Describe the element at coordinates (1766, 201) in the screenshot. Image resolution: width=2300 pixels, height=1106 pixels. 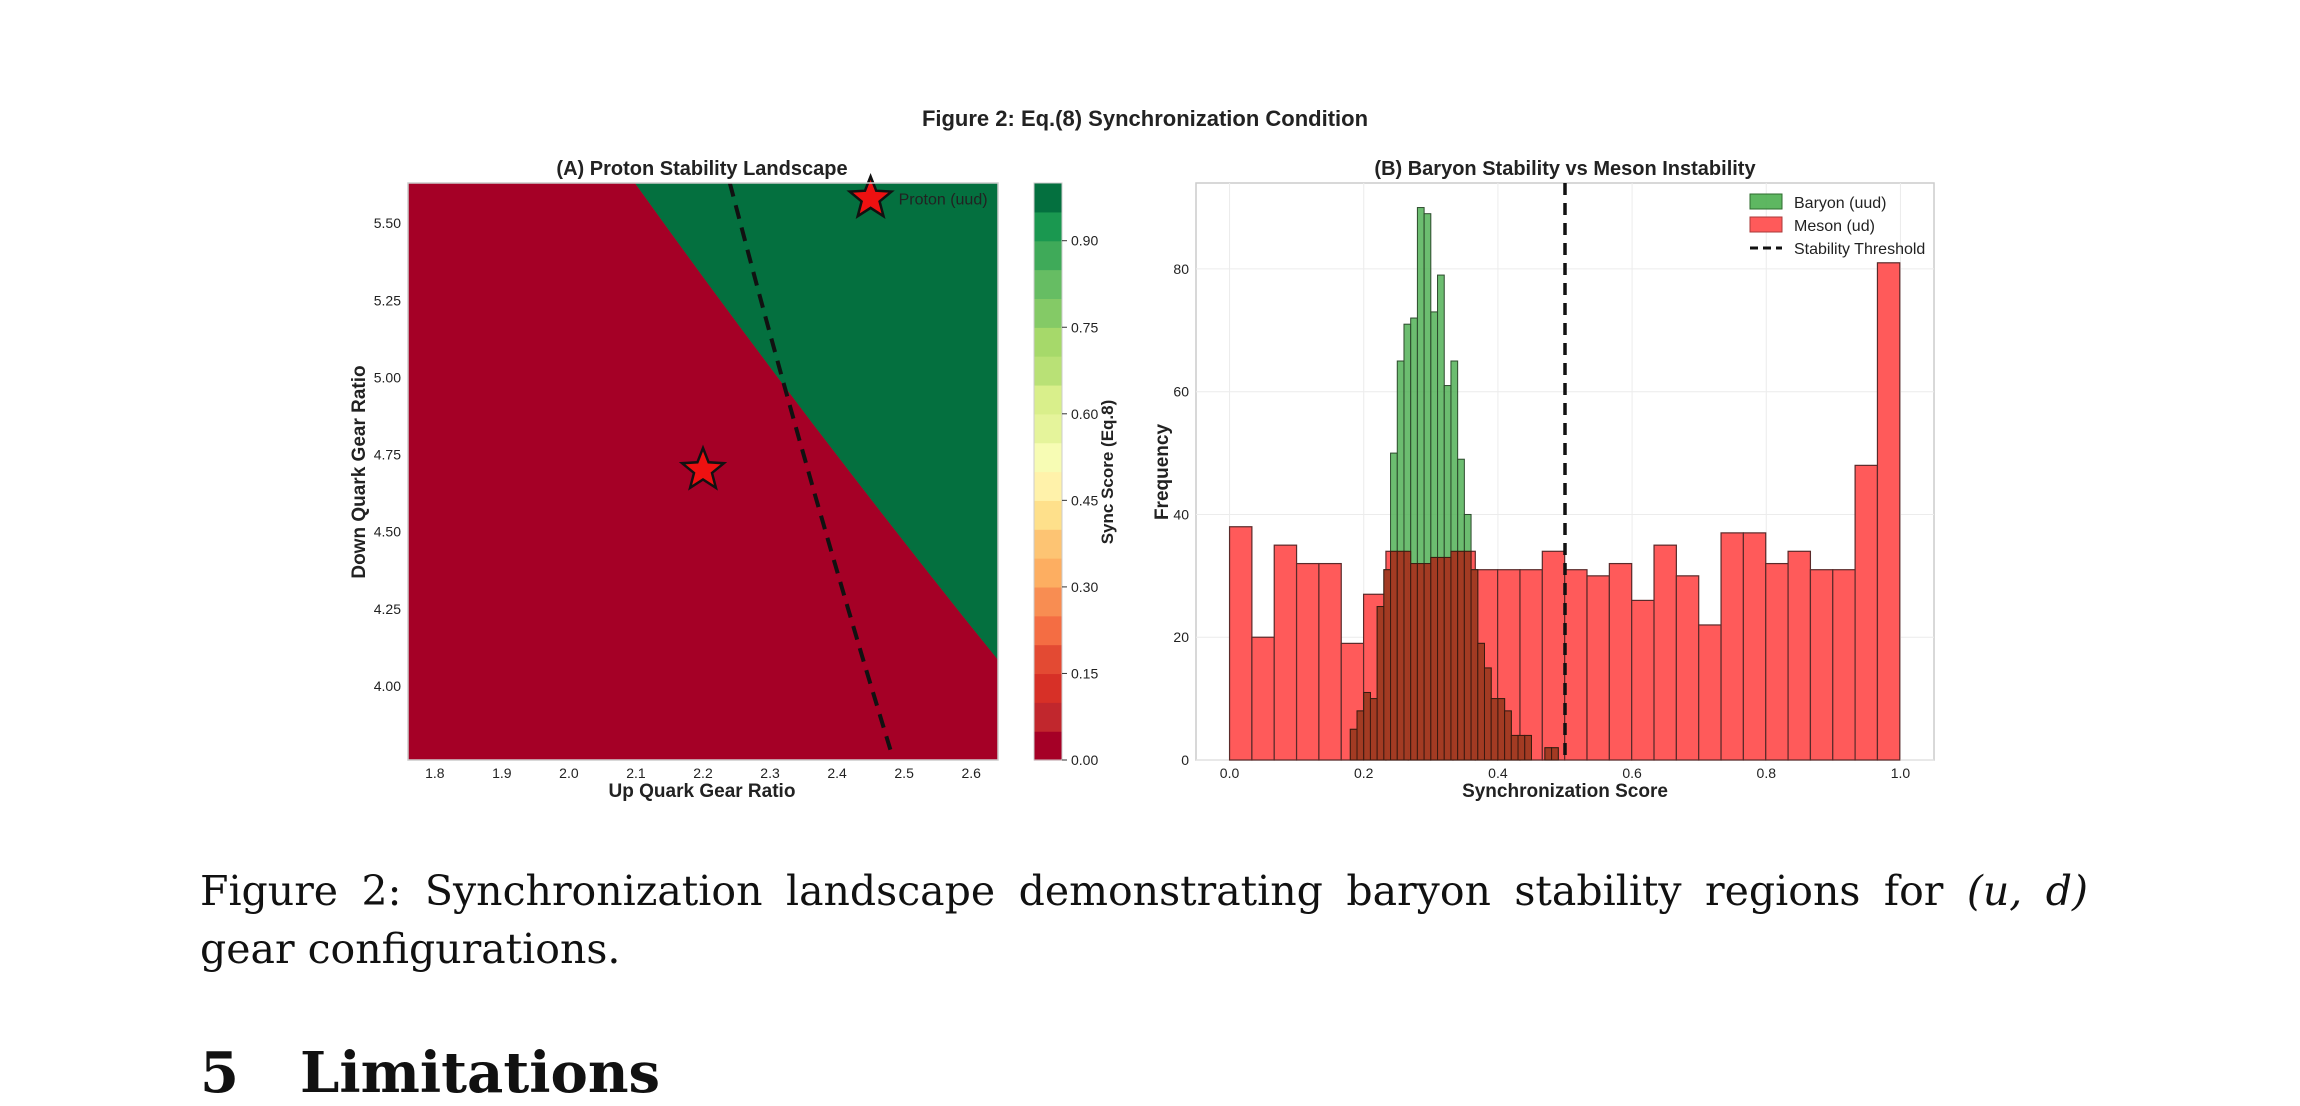
I see `legend-swatch-baryon` at that location.